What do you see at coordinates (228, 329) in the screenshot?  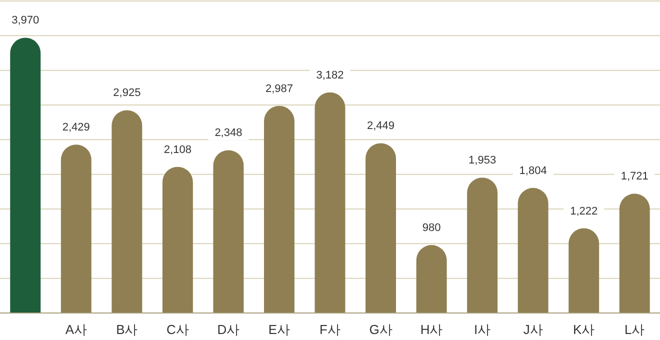 I see `x-tick-label: D사` at bounding box center [228, 329].